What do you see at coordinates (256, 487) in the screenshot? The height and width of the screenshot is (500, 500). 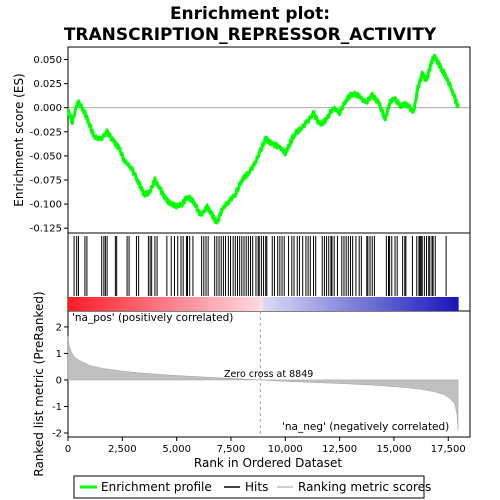 I see `legend-label-hits: Hits` at bounding box center [256, 487].